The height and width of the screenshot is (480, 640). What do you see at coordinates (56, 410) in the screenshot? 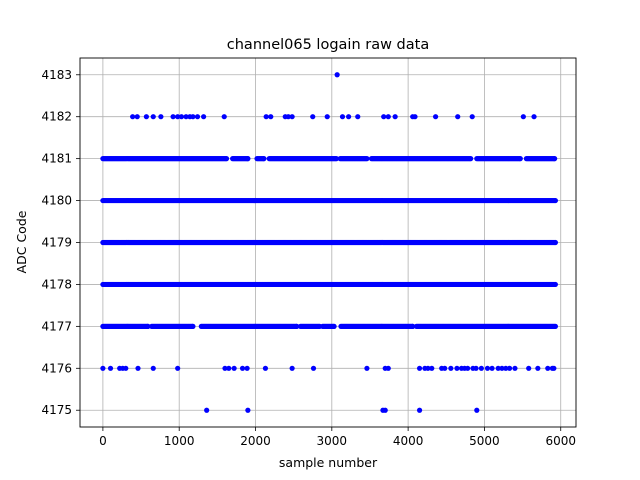
I see `y-tick-label: 4175` at bounding box center [56, 410].